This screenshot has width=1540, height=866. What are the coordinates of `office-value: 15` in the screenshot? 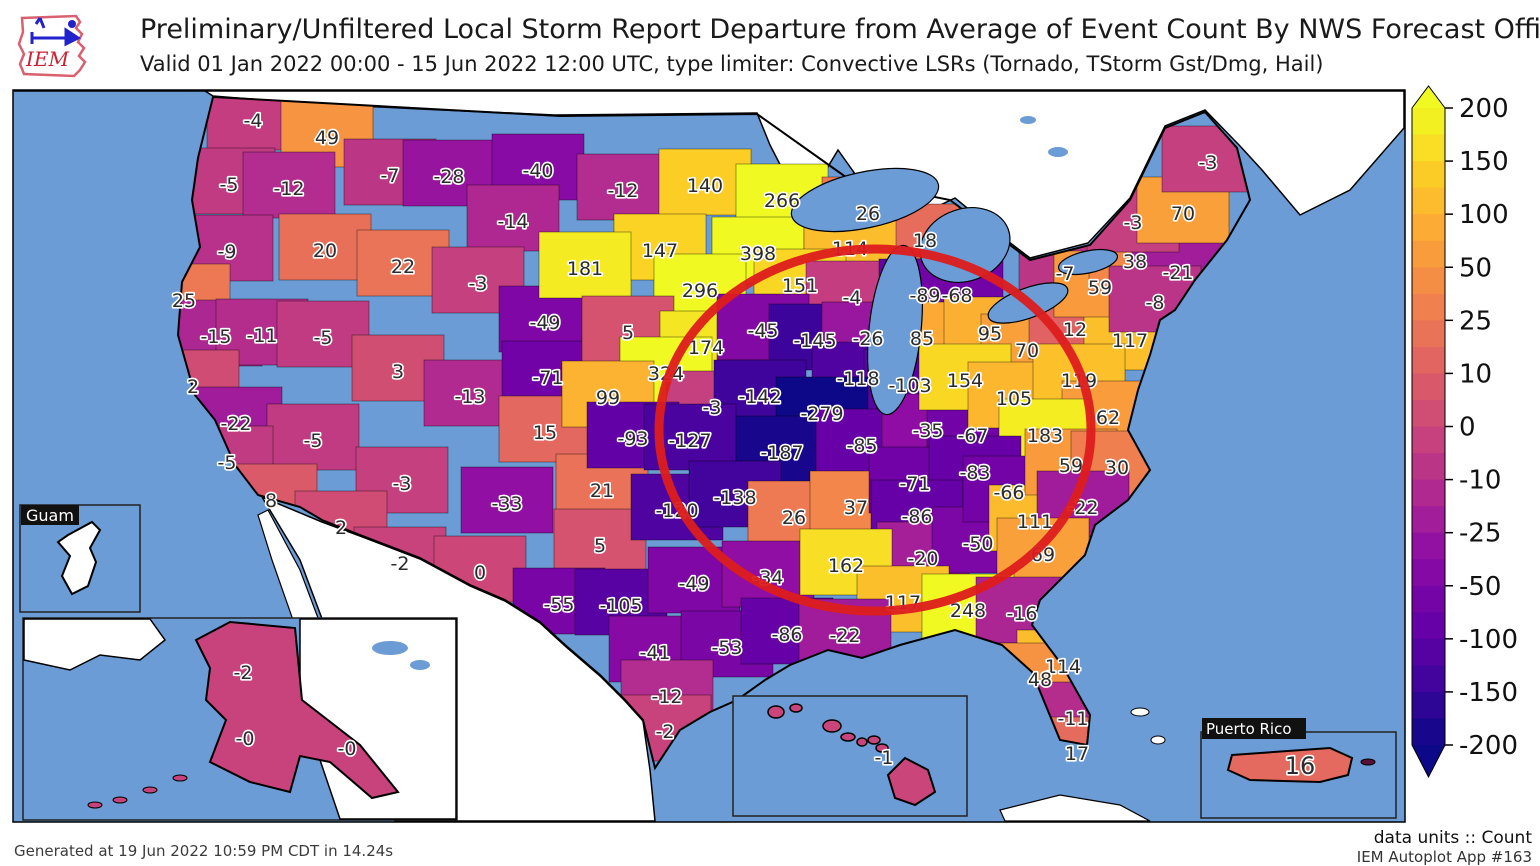 It's located at (545, 433).